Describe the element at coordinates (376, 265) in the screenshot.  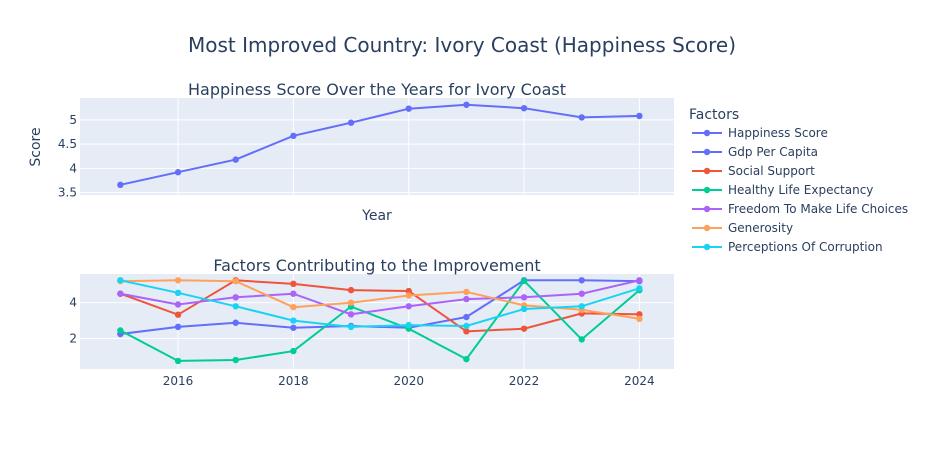
I see `subplot-title-bottom: Factors Contributing to the Improvement` at that location.